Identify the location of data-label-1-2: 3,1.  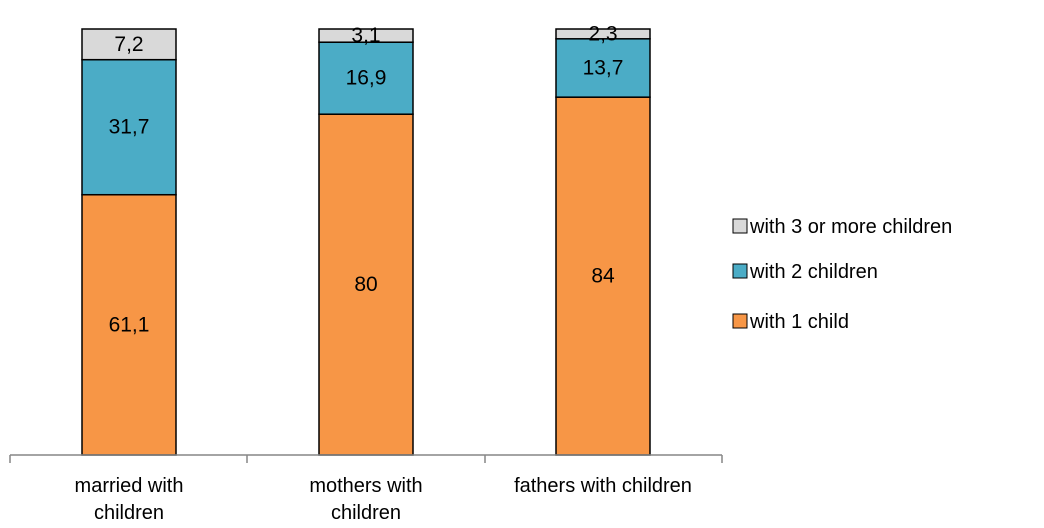
(365, 35).